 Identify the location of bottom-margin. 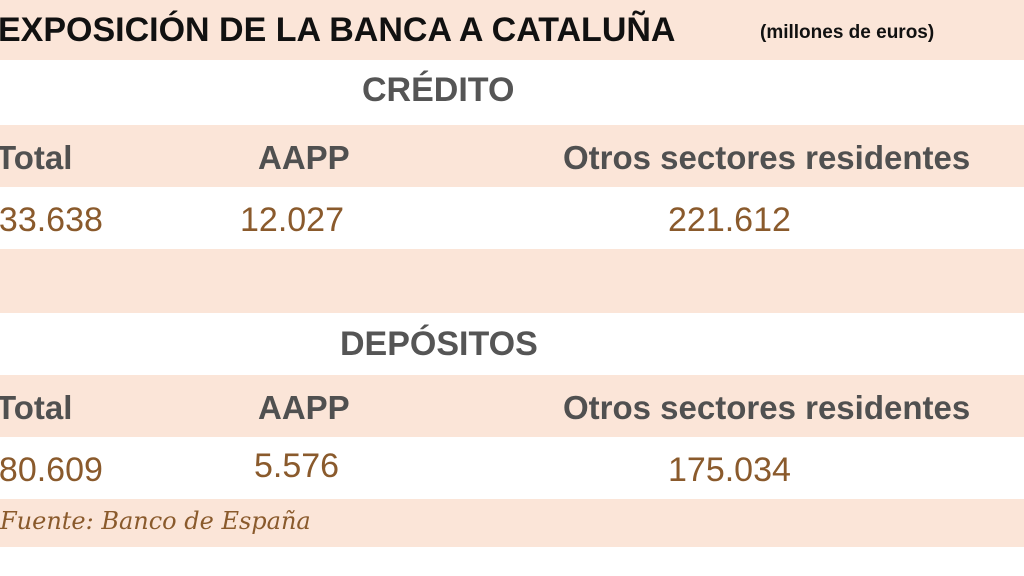
(512, 561).